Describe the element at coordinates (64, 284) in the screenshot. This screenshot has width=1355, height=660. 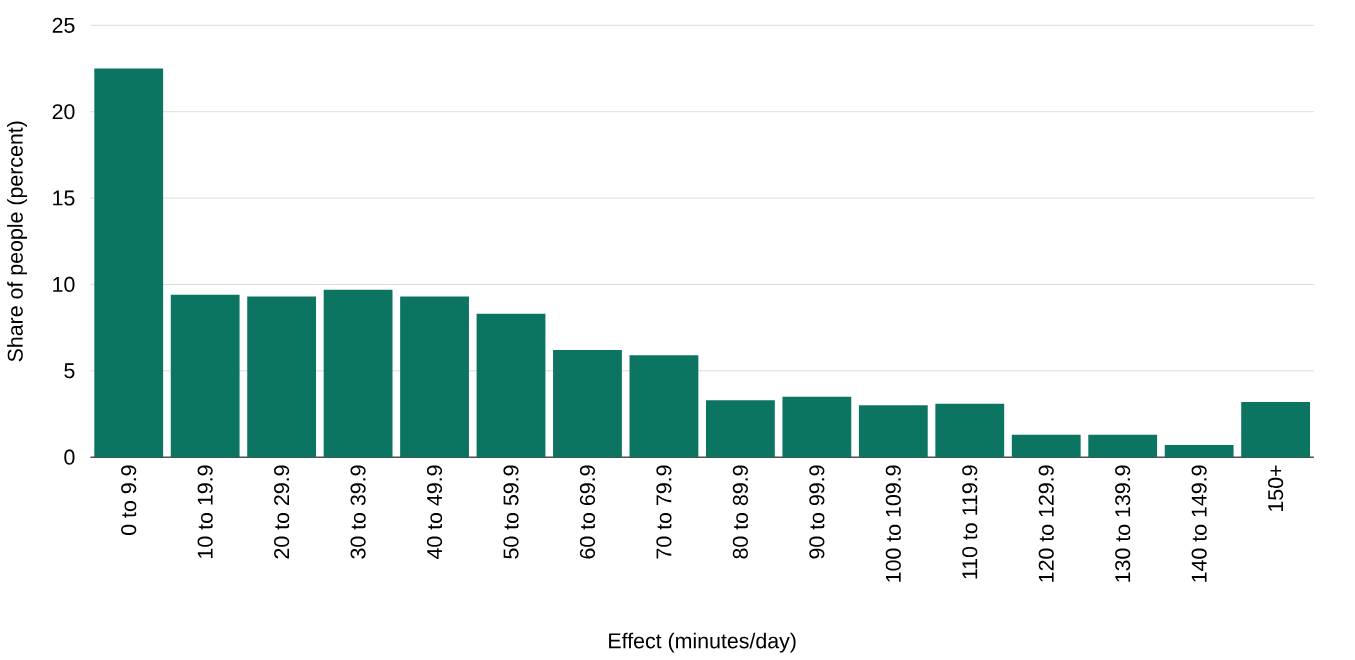
I see `y-tick-label: 10` at that location.